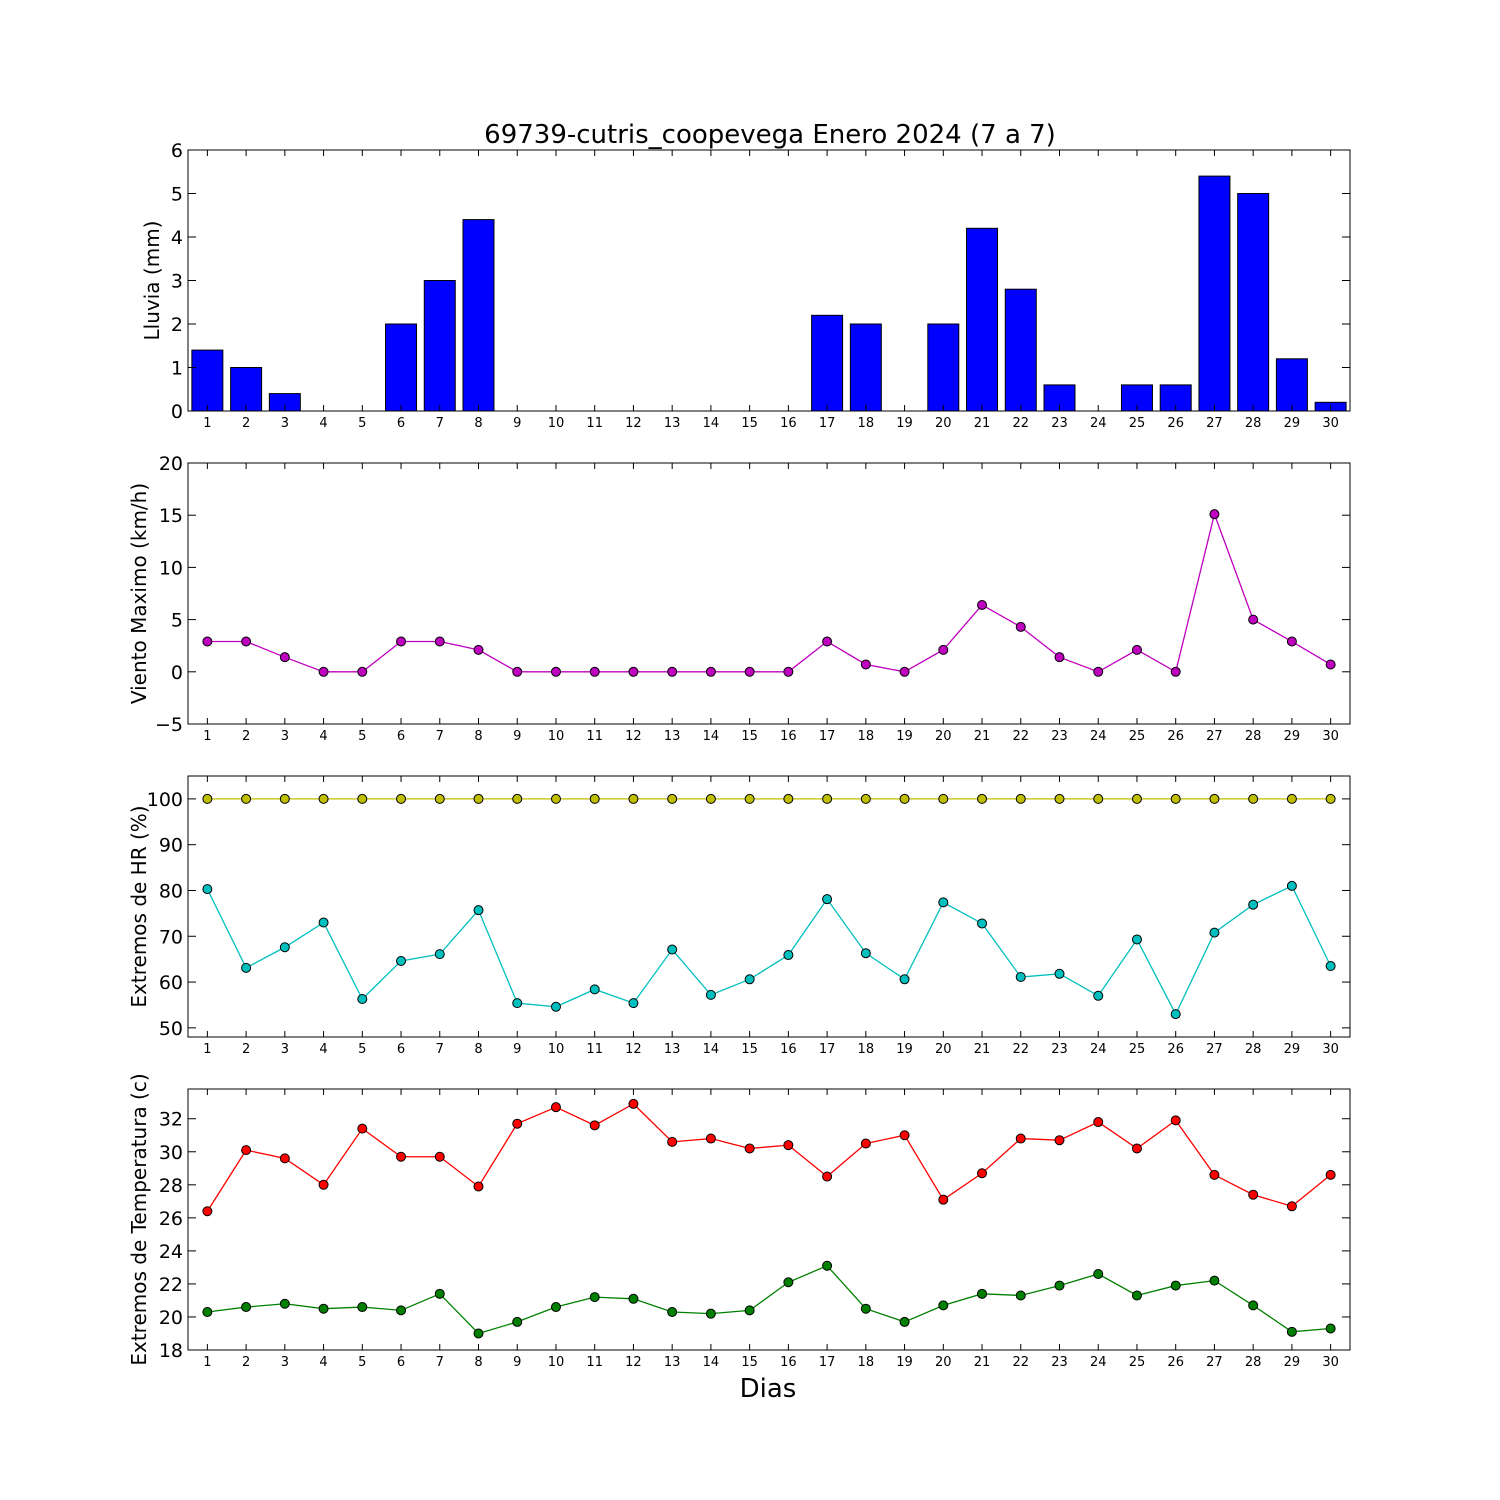 This screenshot has height=1500, width=1500. What do you see at coordinates (769, 906) in the screenshot?
I see `plot-frame` at bounding box center [769, 906].